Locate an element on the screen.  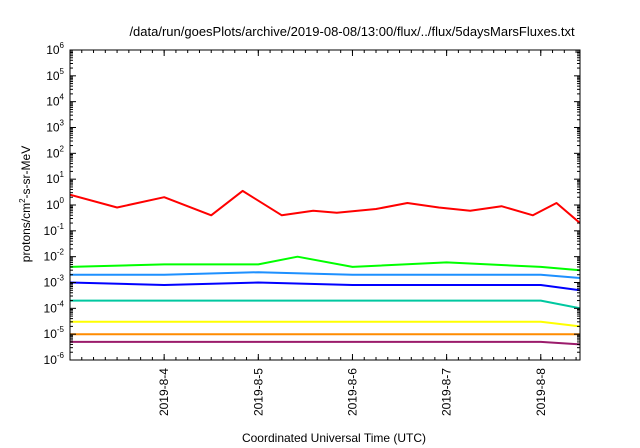
y-axis-label: protons/cm2-s-sr-MeV is located at coordinates (25, 204).